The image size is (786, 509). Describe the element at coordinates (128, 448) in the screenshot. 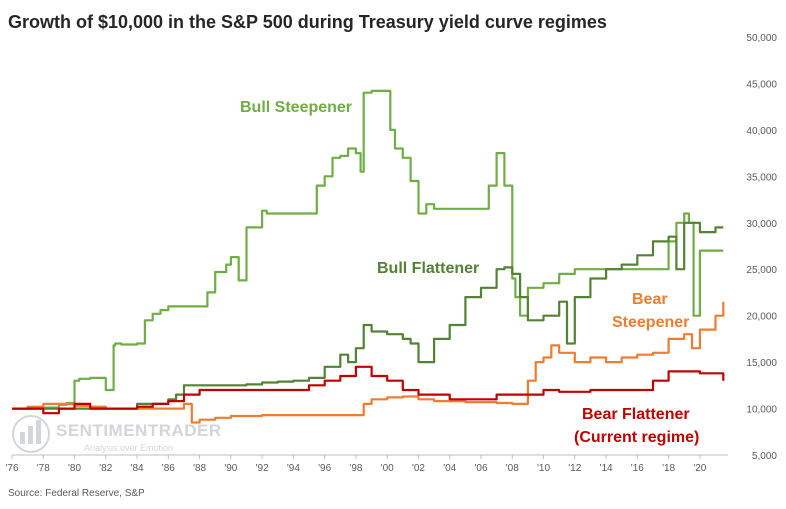

I see `watermark-tagline: Analysis over Emotion` at that location.